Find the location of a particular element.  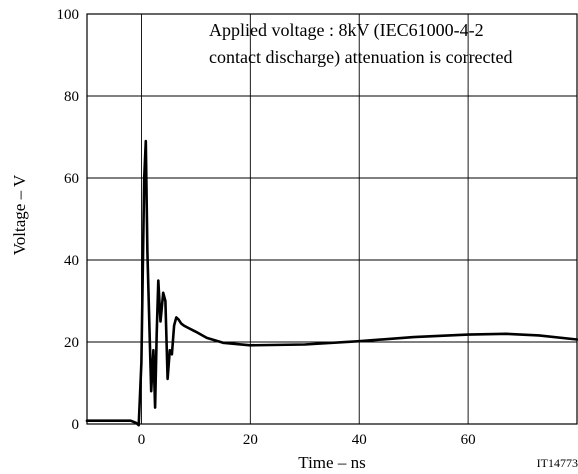

figure-id: IT14773 is located at coordinates (557, 463).